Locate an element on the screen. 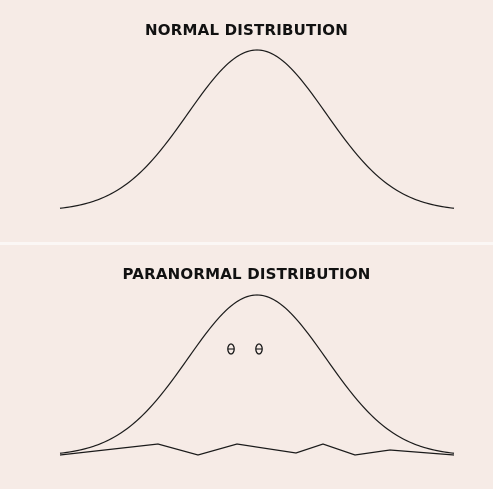 This screenshot has width=493, height=489. ghost-hem-line is located at coordinates (257, 449).